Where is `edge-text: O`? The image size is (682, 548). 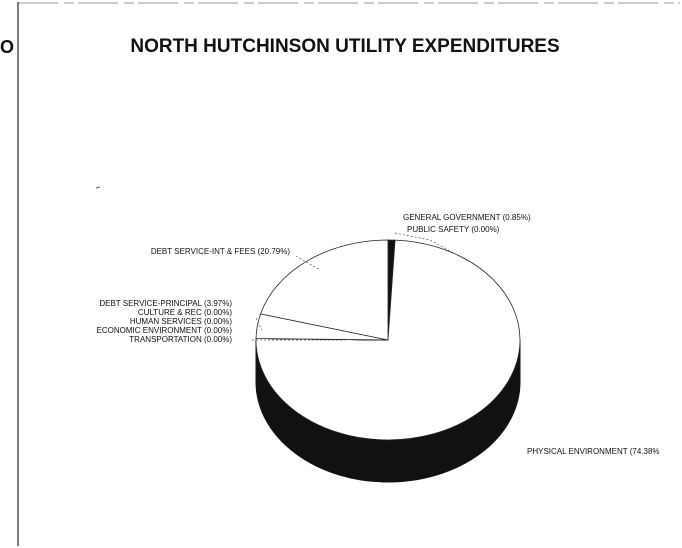
edge-text: O is located at coordinates (7, 47).